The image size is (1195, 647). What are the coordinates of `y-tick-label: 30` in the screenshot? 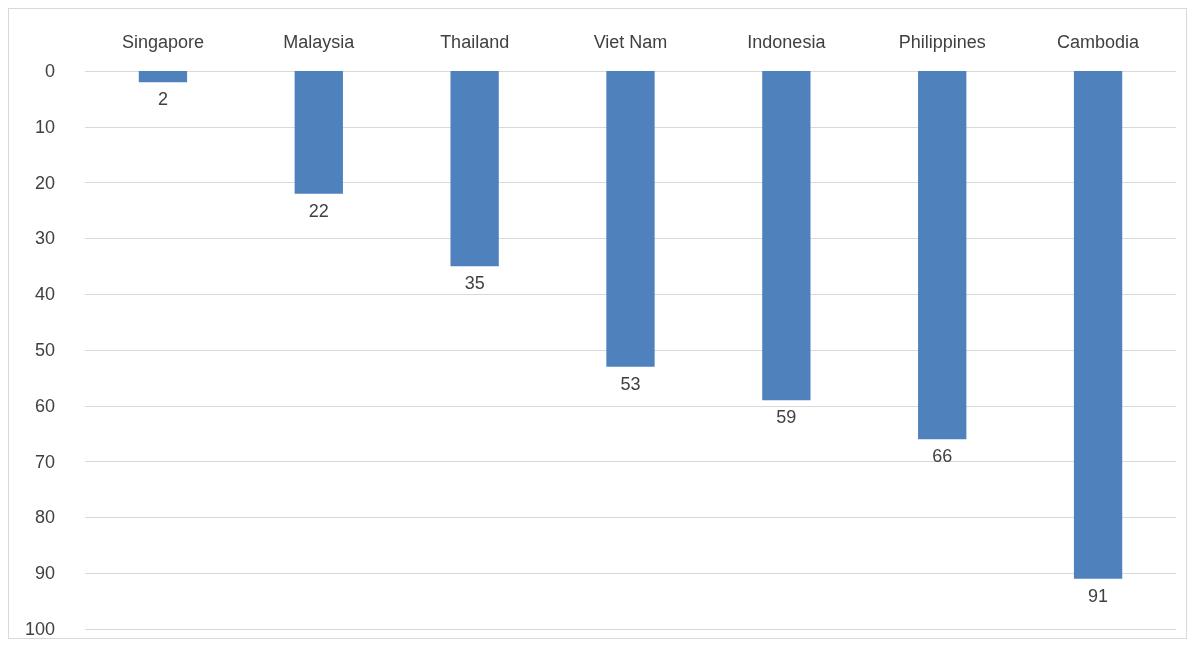 It's located at (44, 238).